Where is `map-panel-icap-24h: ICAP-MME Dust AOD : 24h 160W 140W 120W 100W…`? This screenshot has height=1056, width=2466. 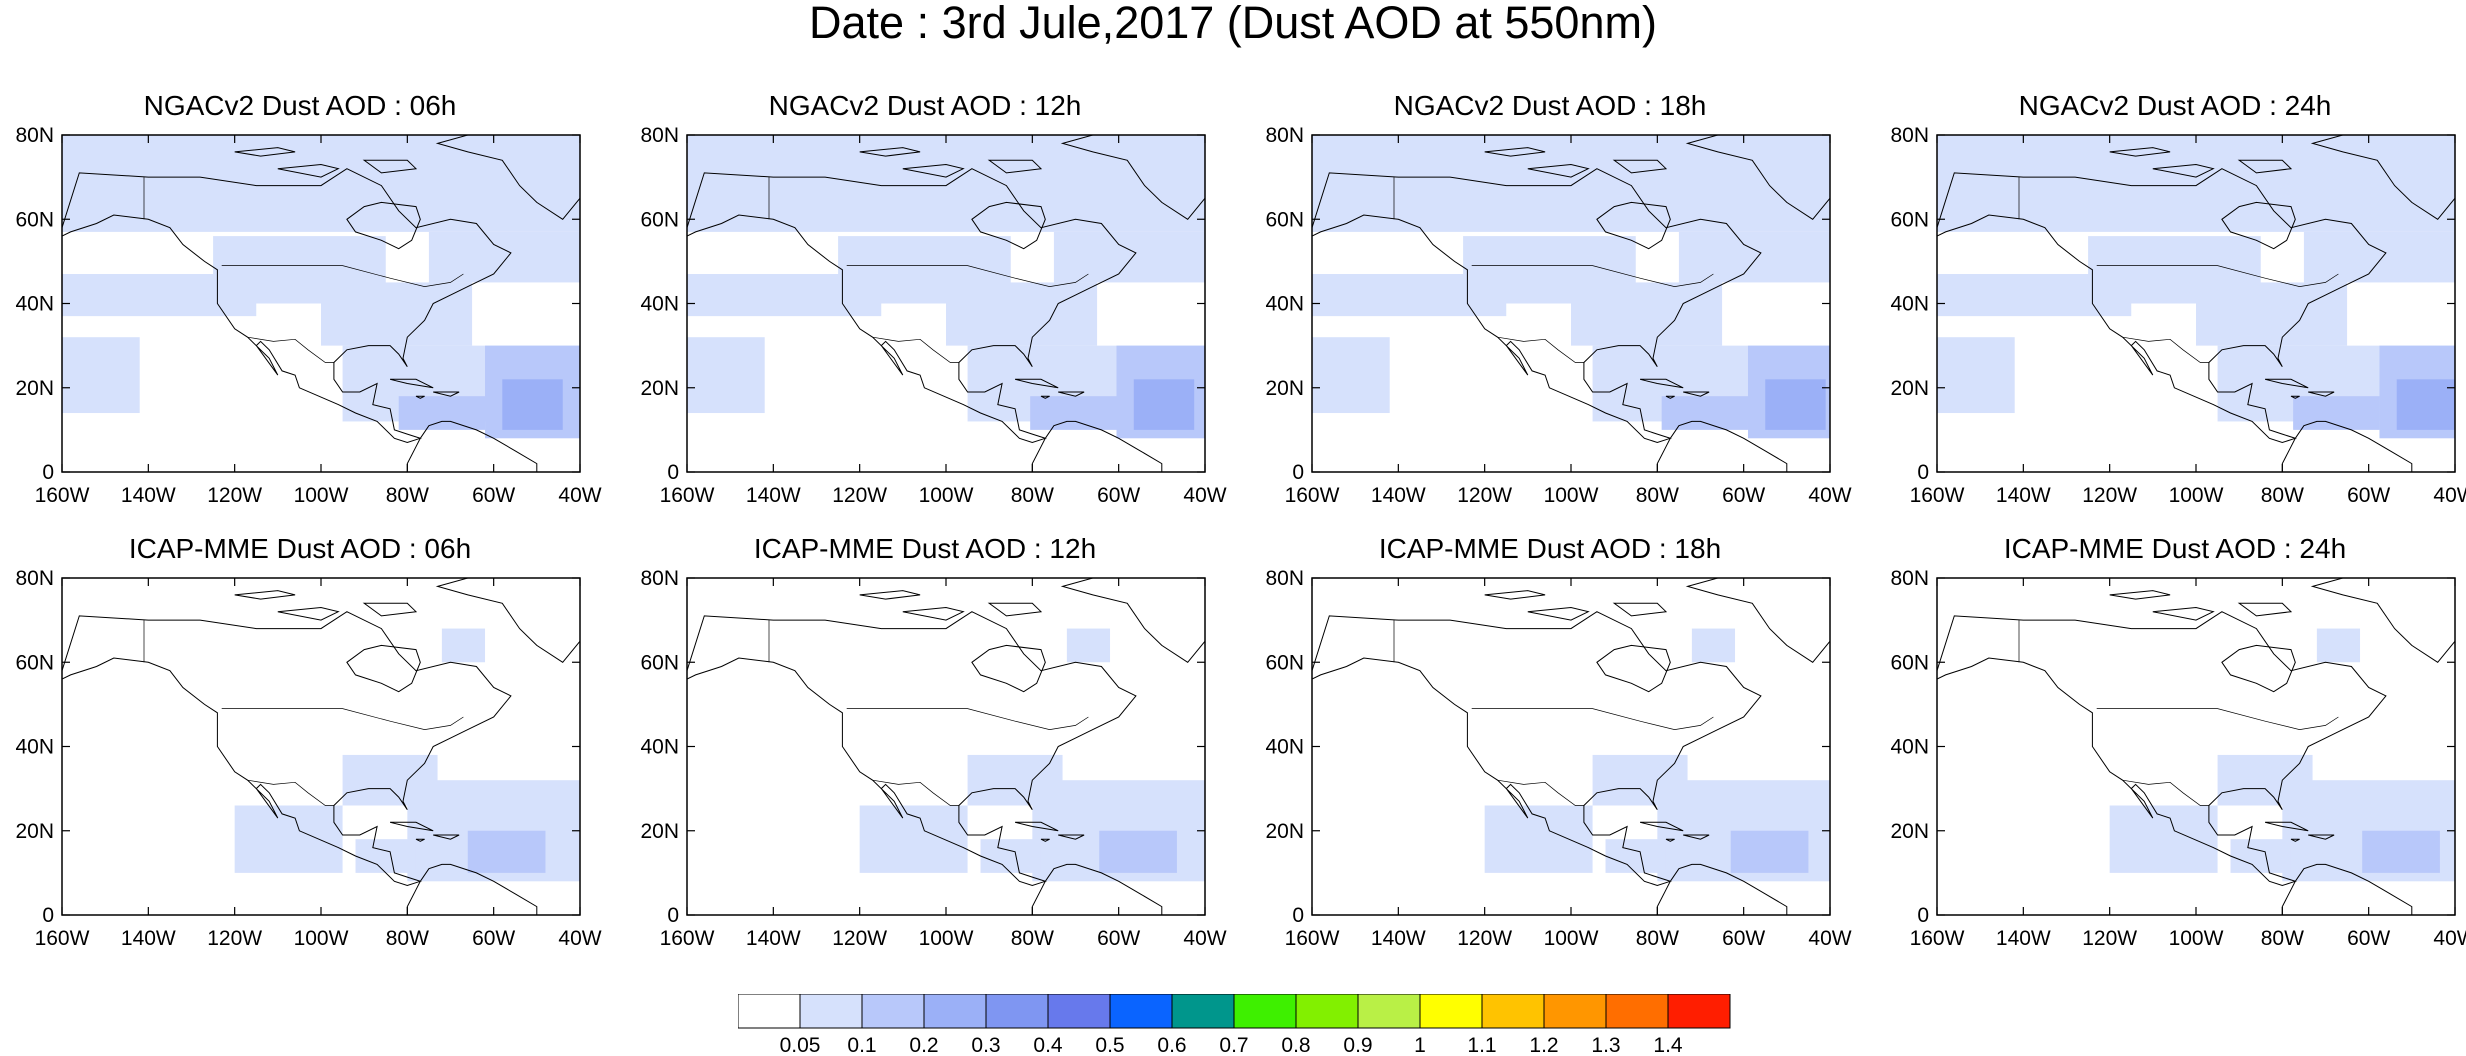 map-panel-icap-24h: ICAP-MME Dust AOD : 24h 160W 140W 120W 100W… is located at coordinates (2170, 773).